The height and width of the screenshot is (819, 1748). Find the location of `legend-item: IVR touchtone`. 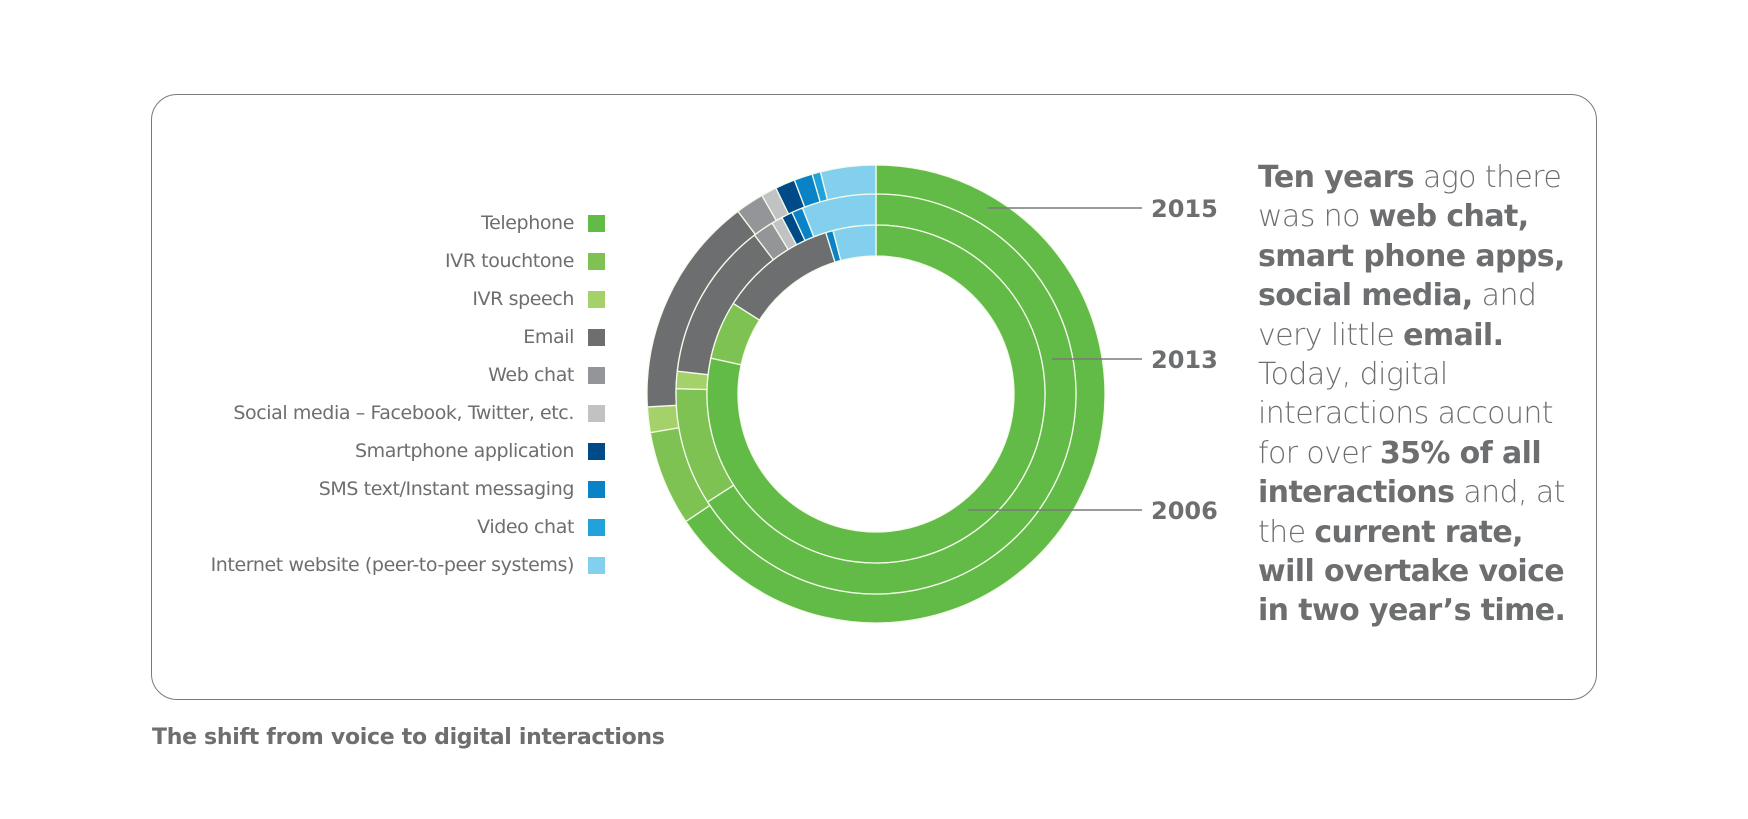

legend-item: IVR touchtone is located at coordinates (525, 261).